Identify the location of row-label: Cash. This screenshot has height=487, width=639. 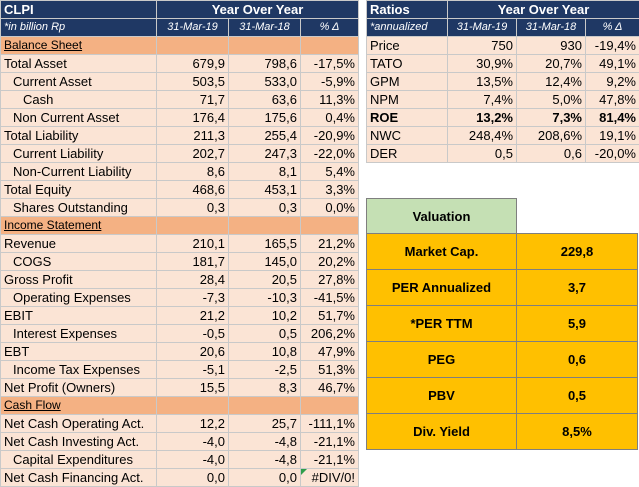
(78, 99).